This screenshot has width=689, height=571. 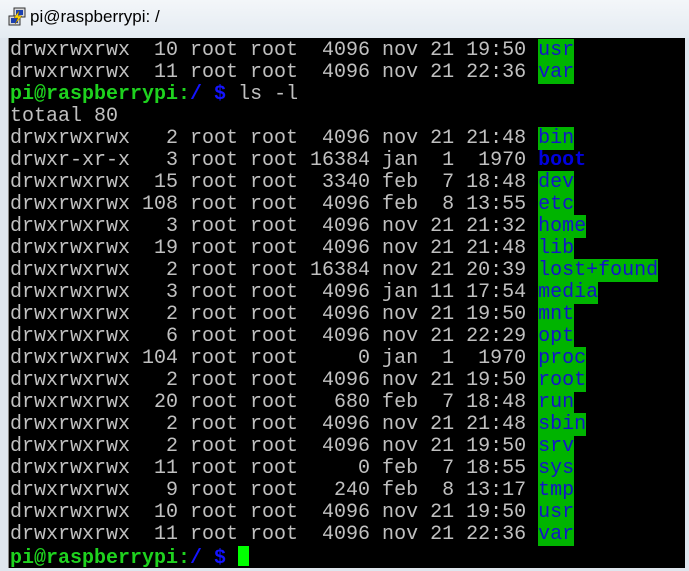 I want to click on putty-terminal-icon, so click(x=17, y=16).